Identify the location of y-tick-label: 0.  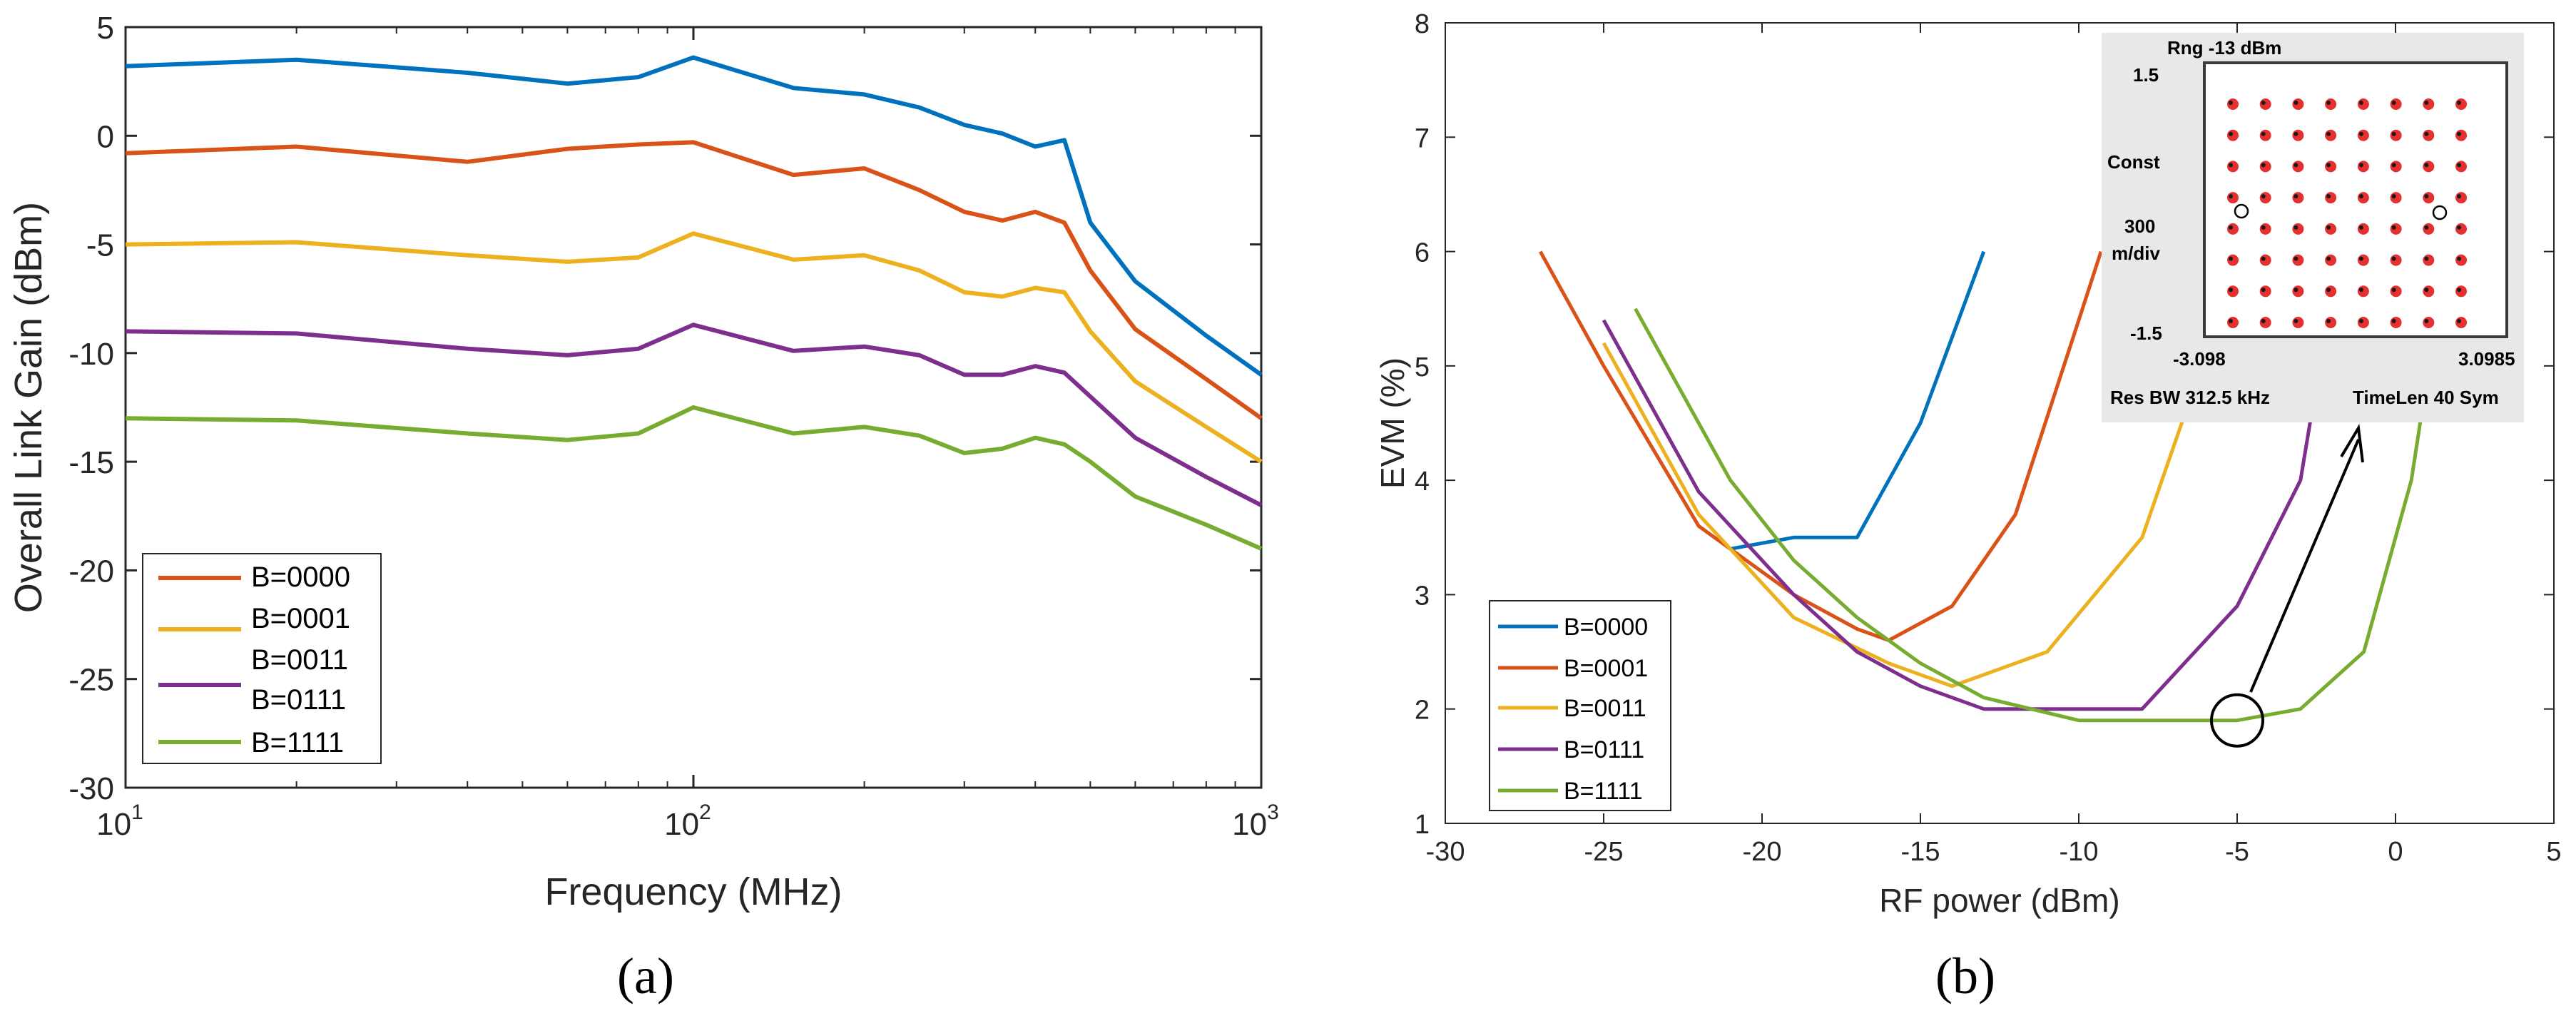
(105, 136).